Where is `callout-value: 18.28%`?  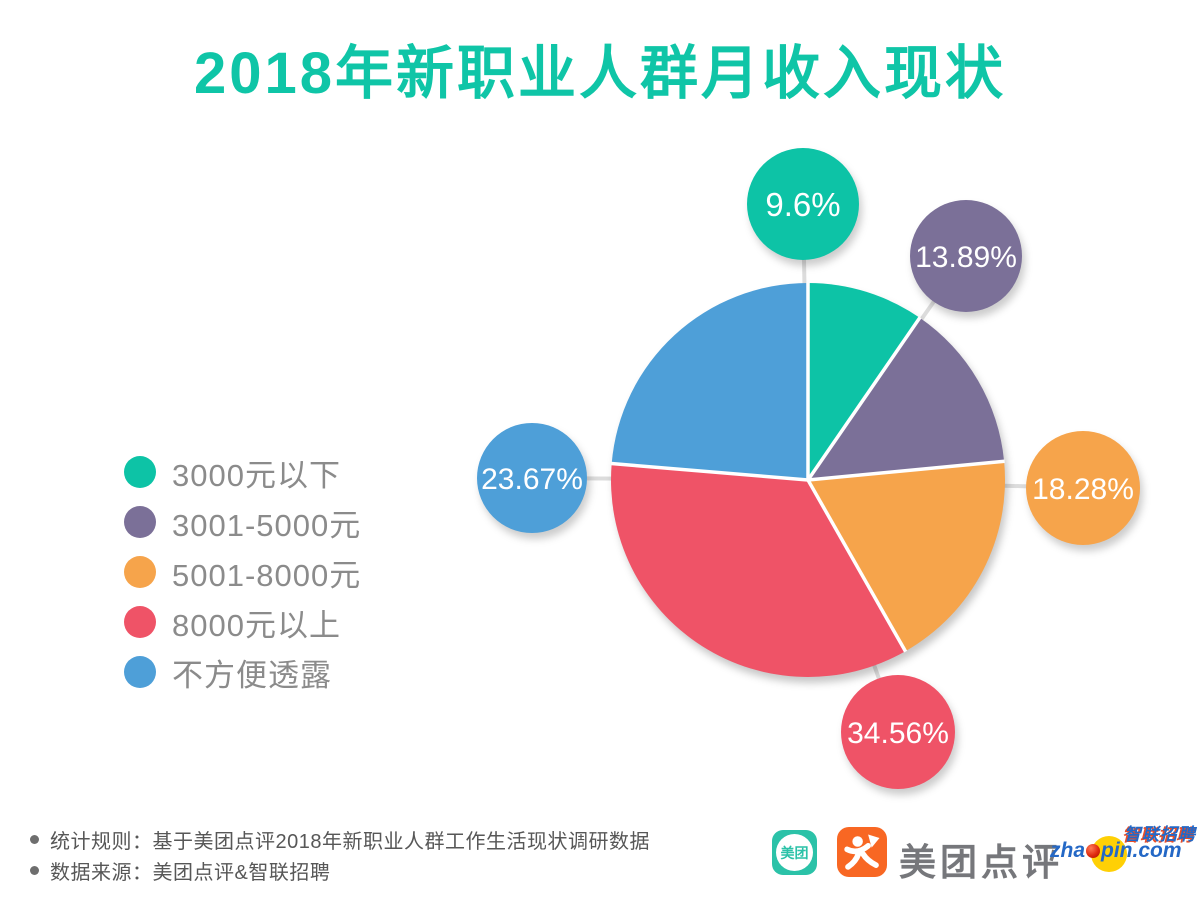
callout-value: 18.28% is located at coordinates (1083, 489).